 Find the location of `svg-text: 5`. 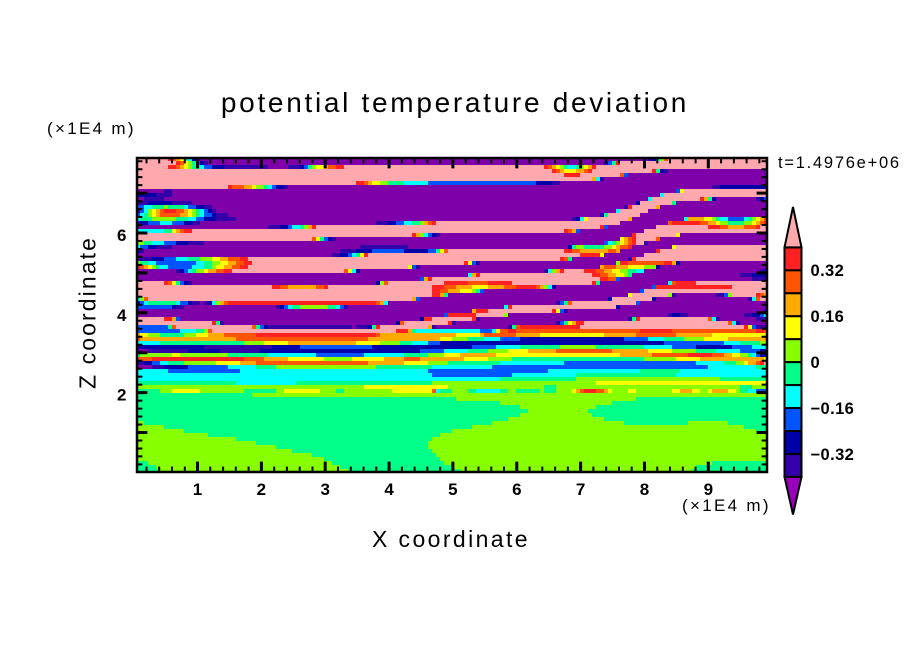

svg-text: 5 is located at coordinates (452, 489).